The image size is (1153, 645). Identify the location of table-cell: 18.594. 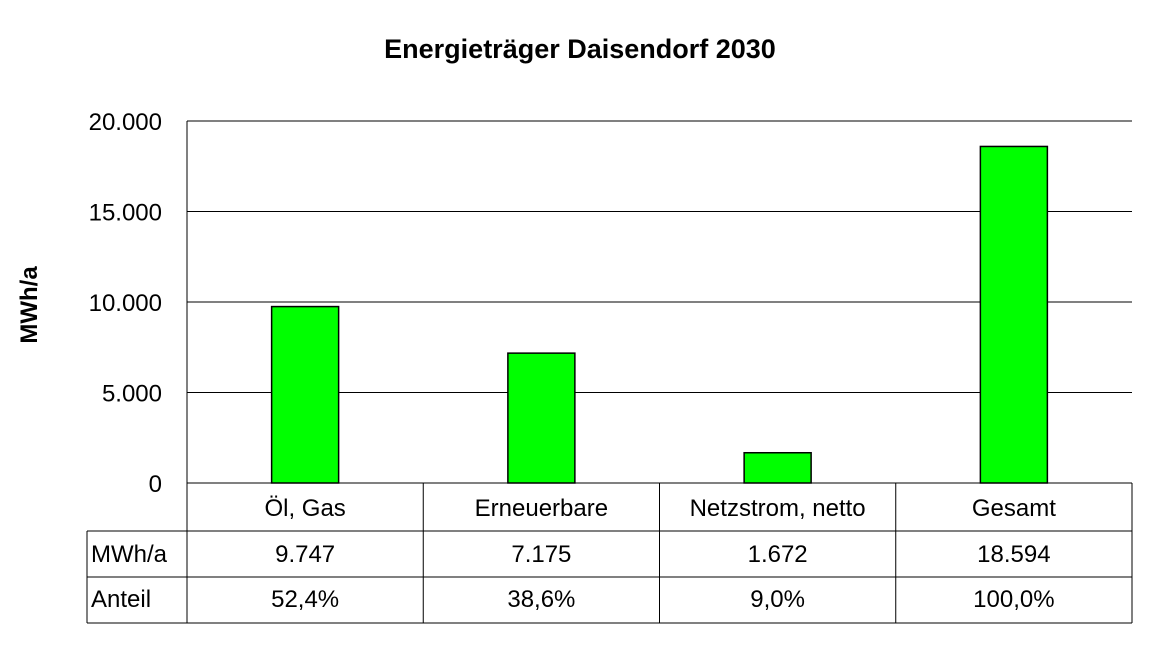
(1013, 554).